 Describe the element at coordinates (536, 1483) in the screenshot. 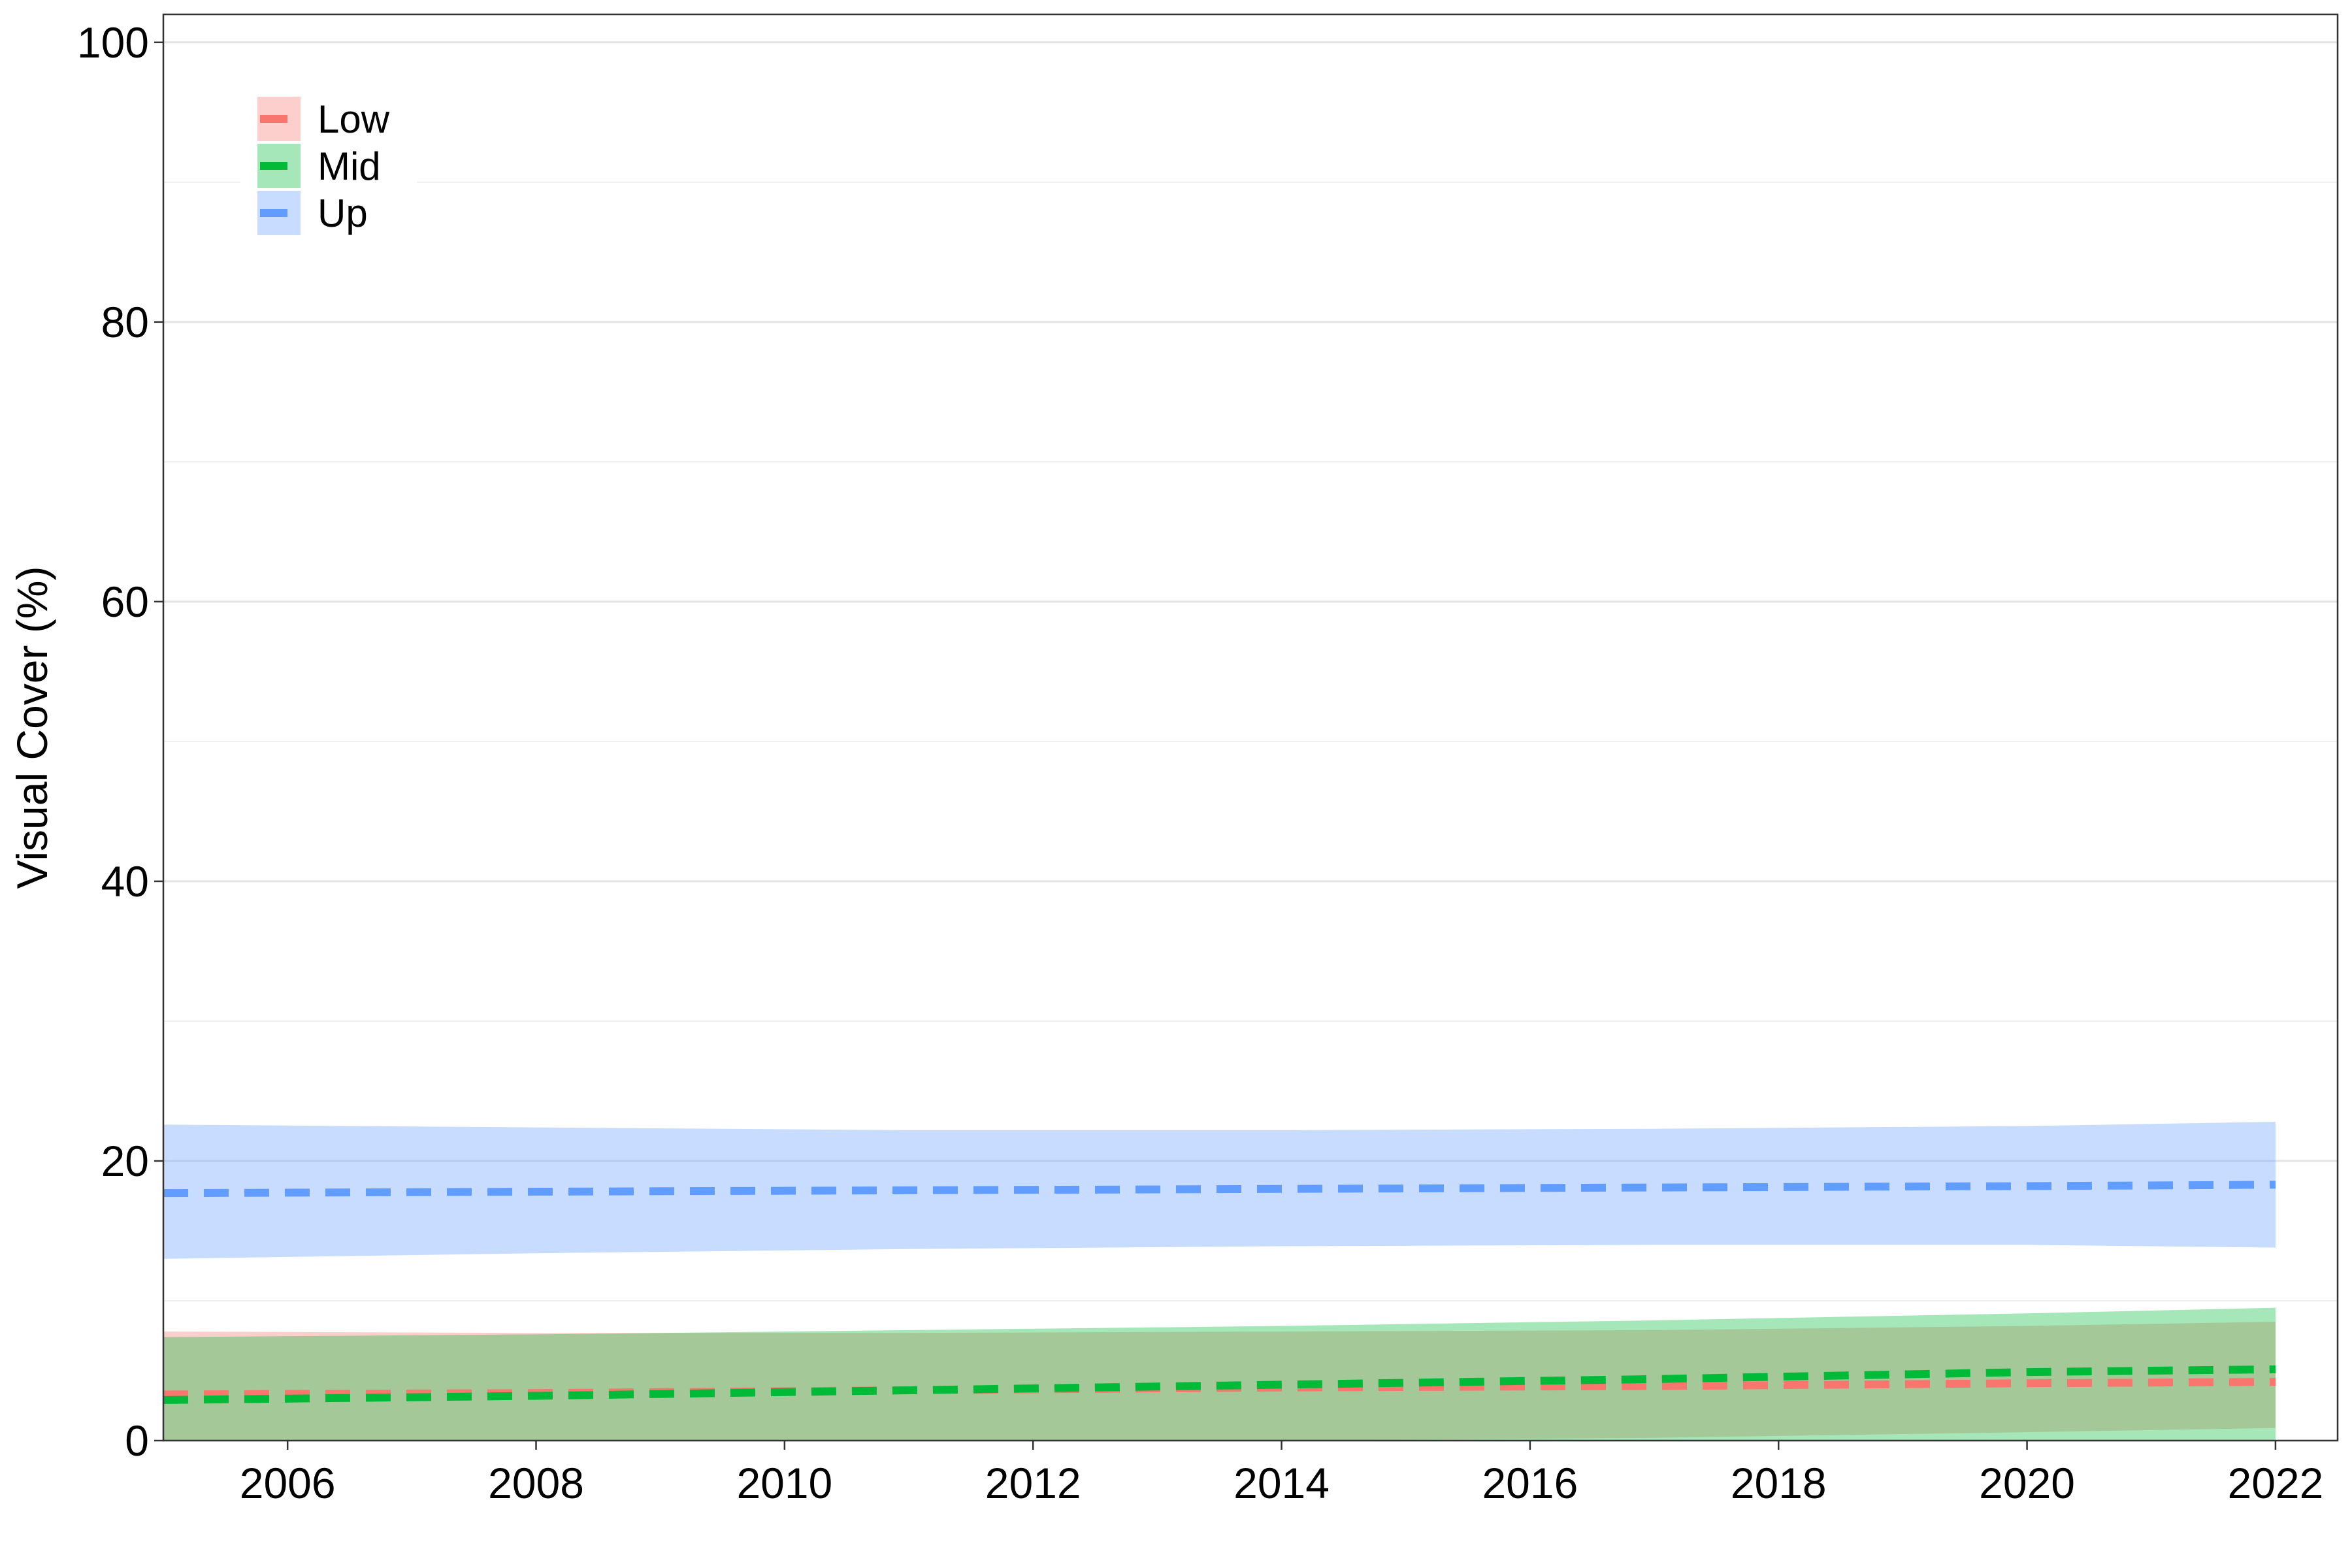

I see `x-tick-label: 2008` at that location.